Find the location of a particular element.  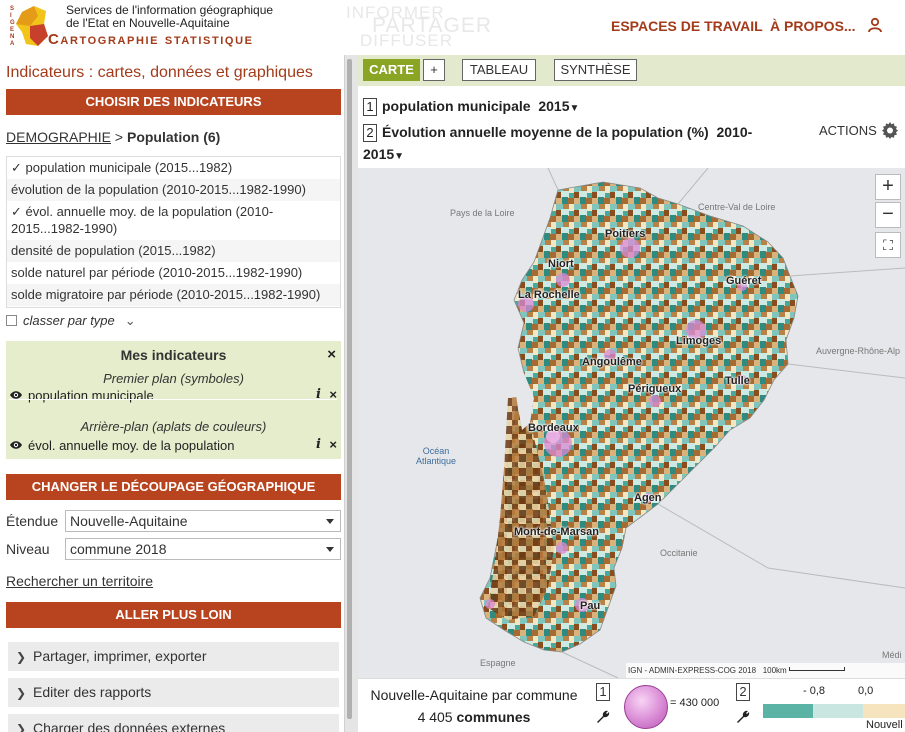

svg-text: A is located at coordinates (12, 44).